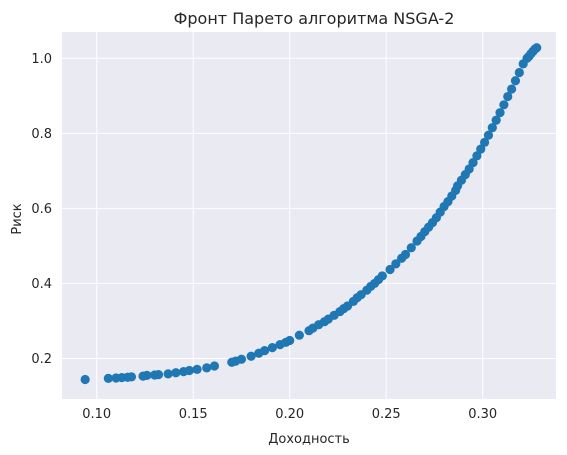 The width and height of the screenshot is (567, 455). I want to click on chart-title: Фронт Парето алгоритма NSGA-2, so click(314, 18).